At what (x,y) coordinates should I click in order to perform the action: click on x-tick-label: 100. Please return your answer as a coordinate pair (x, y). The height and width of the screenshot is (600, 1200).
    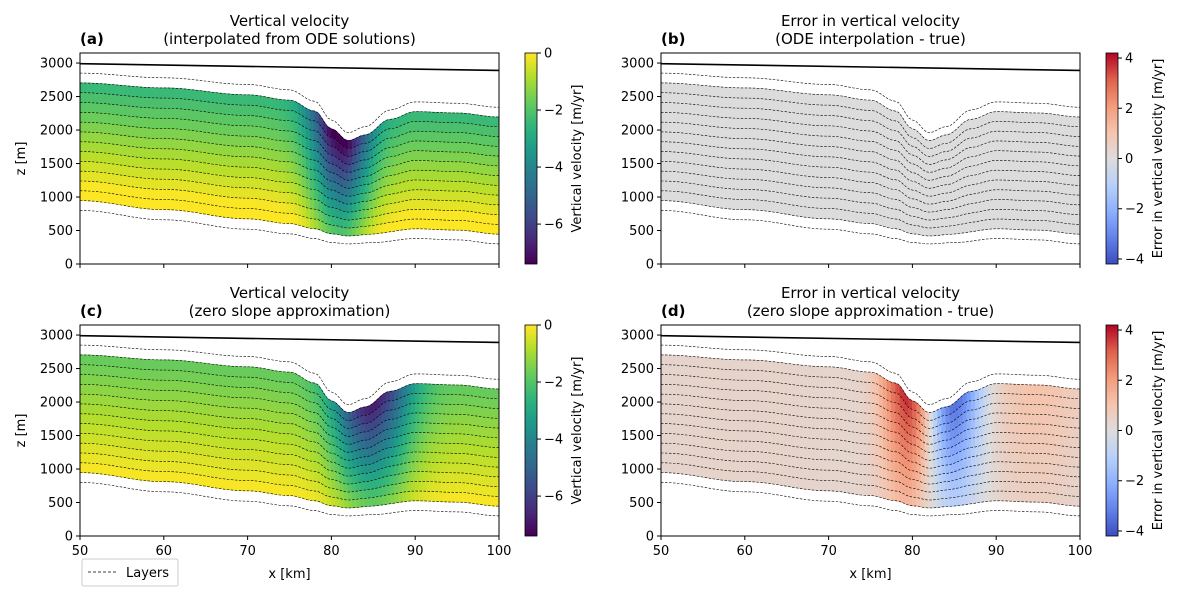
    Looking at the image, I should click on (499, 551).